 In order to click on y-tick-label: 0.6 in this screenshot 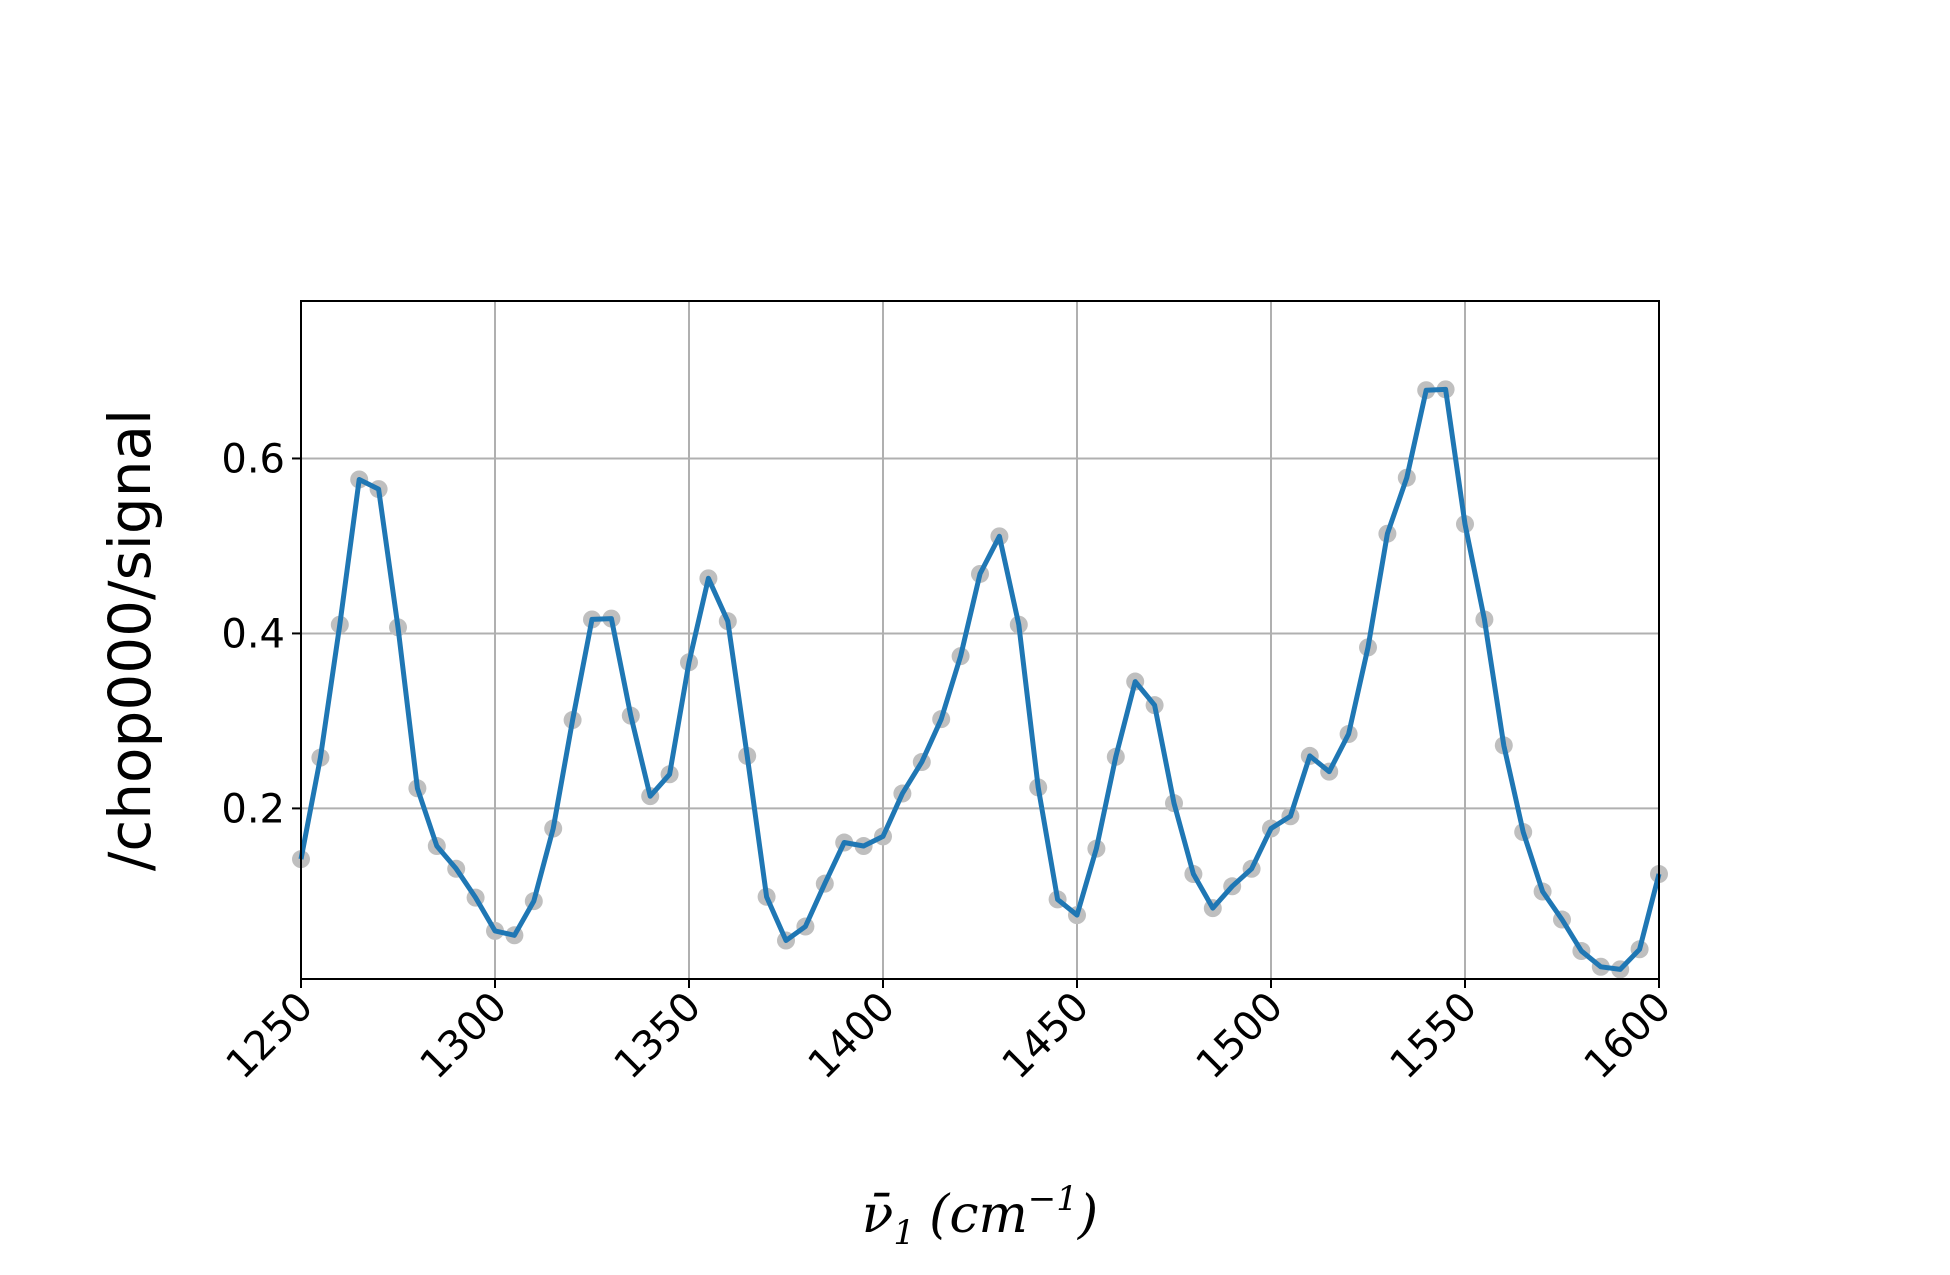, I will do `click(253, 459)`.